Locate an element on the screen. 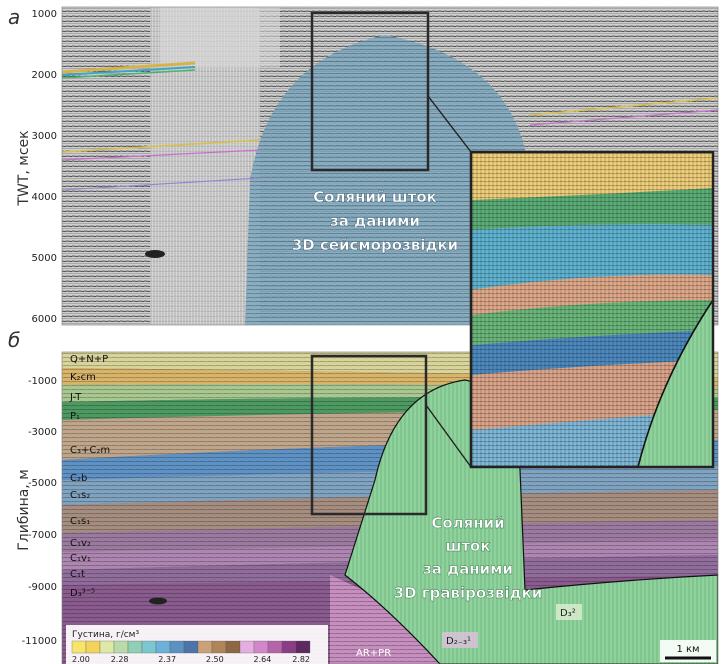 This screenshot has width=728, height=664. layer-label: Q+N+P is located at coordinates (89, 359).